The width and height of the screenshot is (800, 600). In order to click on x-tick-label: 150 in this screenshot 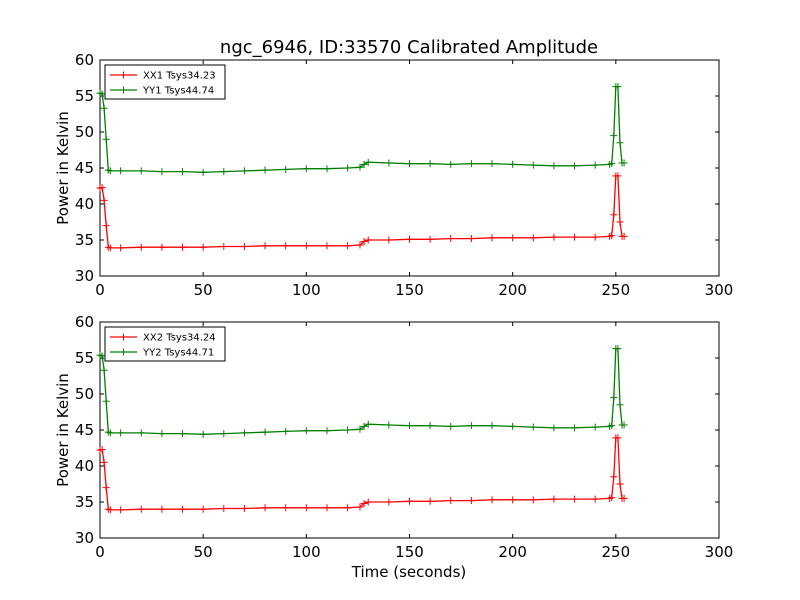, I will do `click(409, 552)`.